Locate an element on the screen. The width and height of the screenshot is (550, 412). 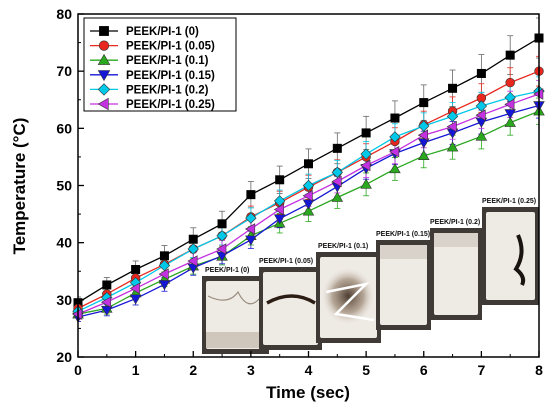
inset-photo: PEEK/PI-1 (0.1) is located at coordinates (348, 293).